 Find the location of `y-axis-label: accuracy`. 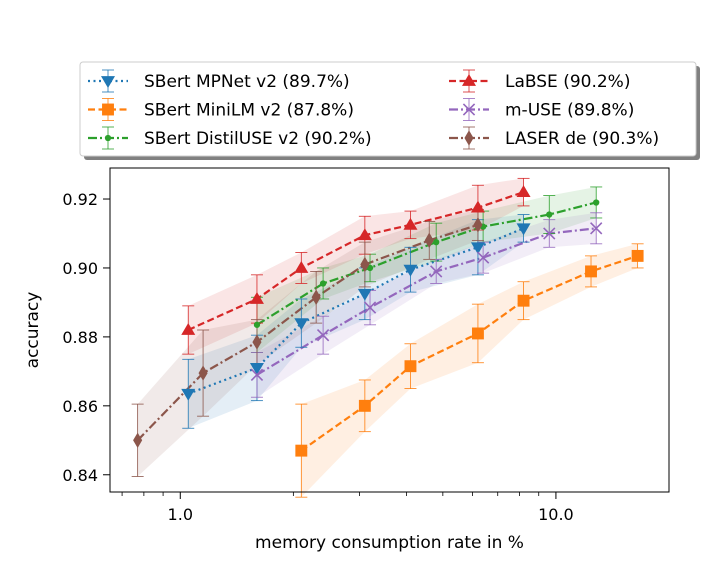

y-axis-label: accuracy is located at coordinates (33, 330).